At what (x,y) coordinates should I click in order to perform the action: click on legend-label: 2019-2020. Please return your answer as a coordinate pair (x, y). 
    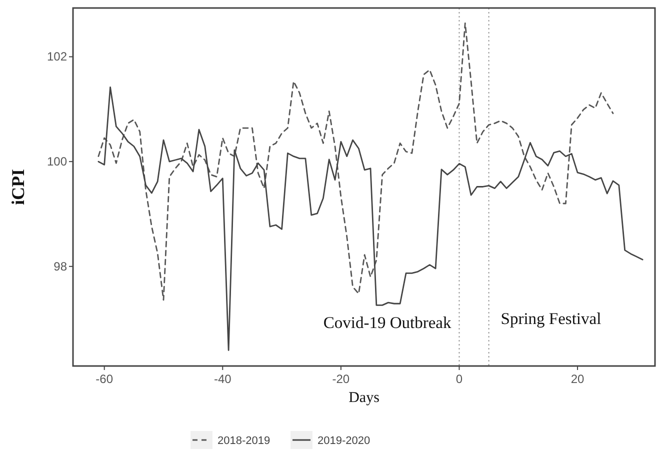
    Looking at the image, I should click on (344, 441).